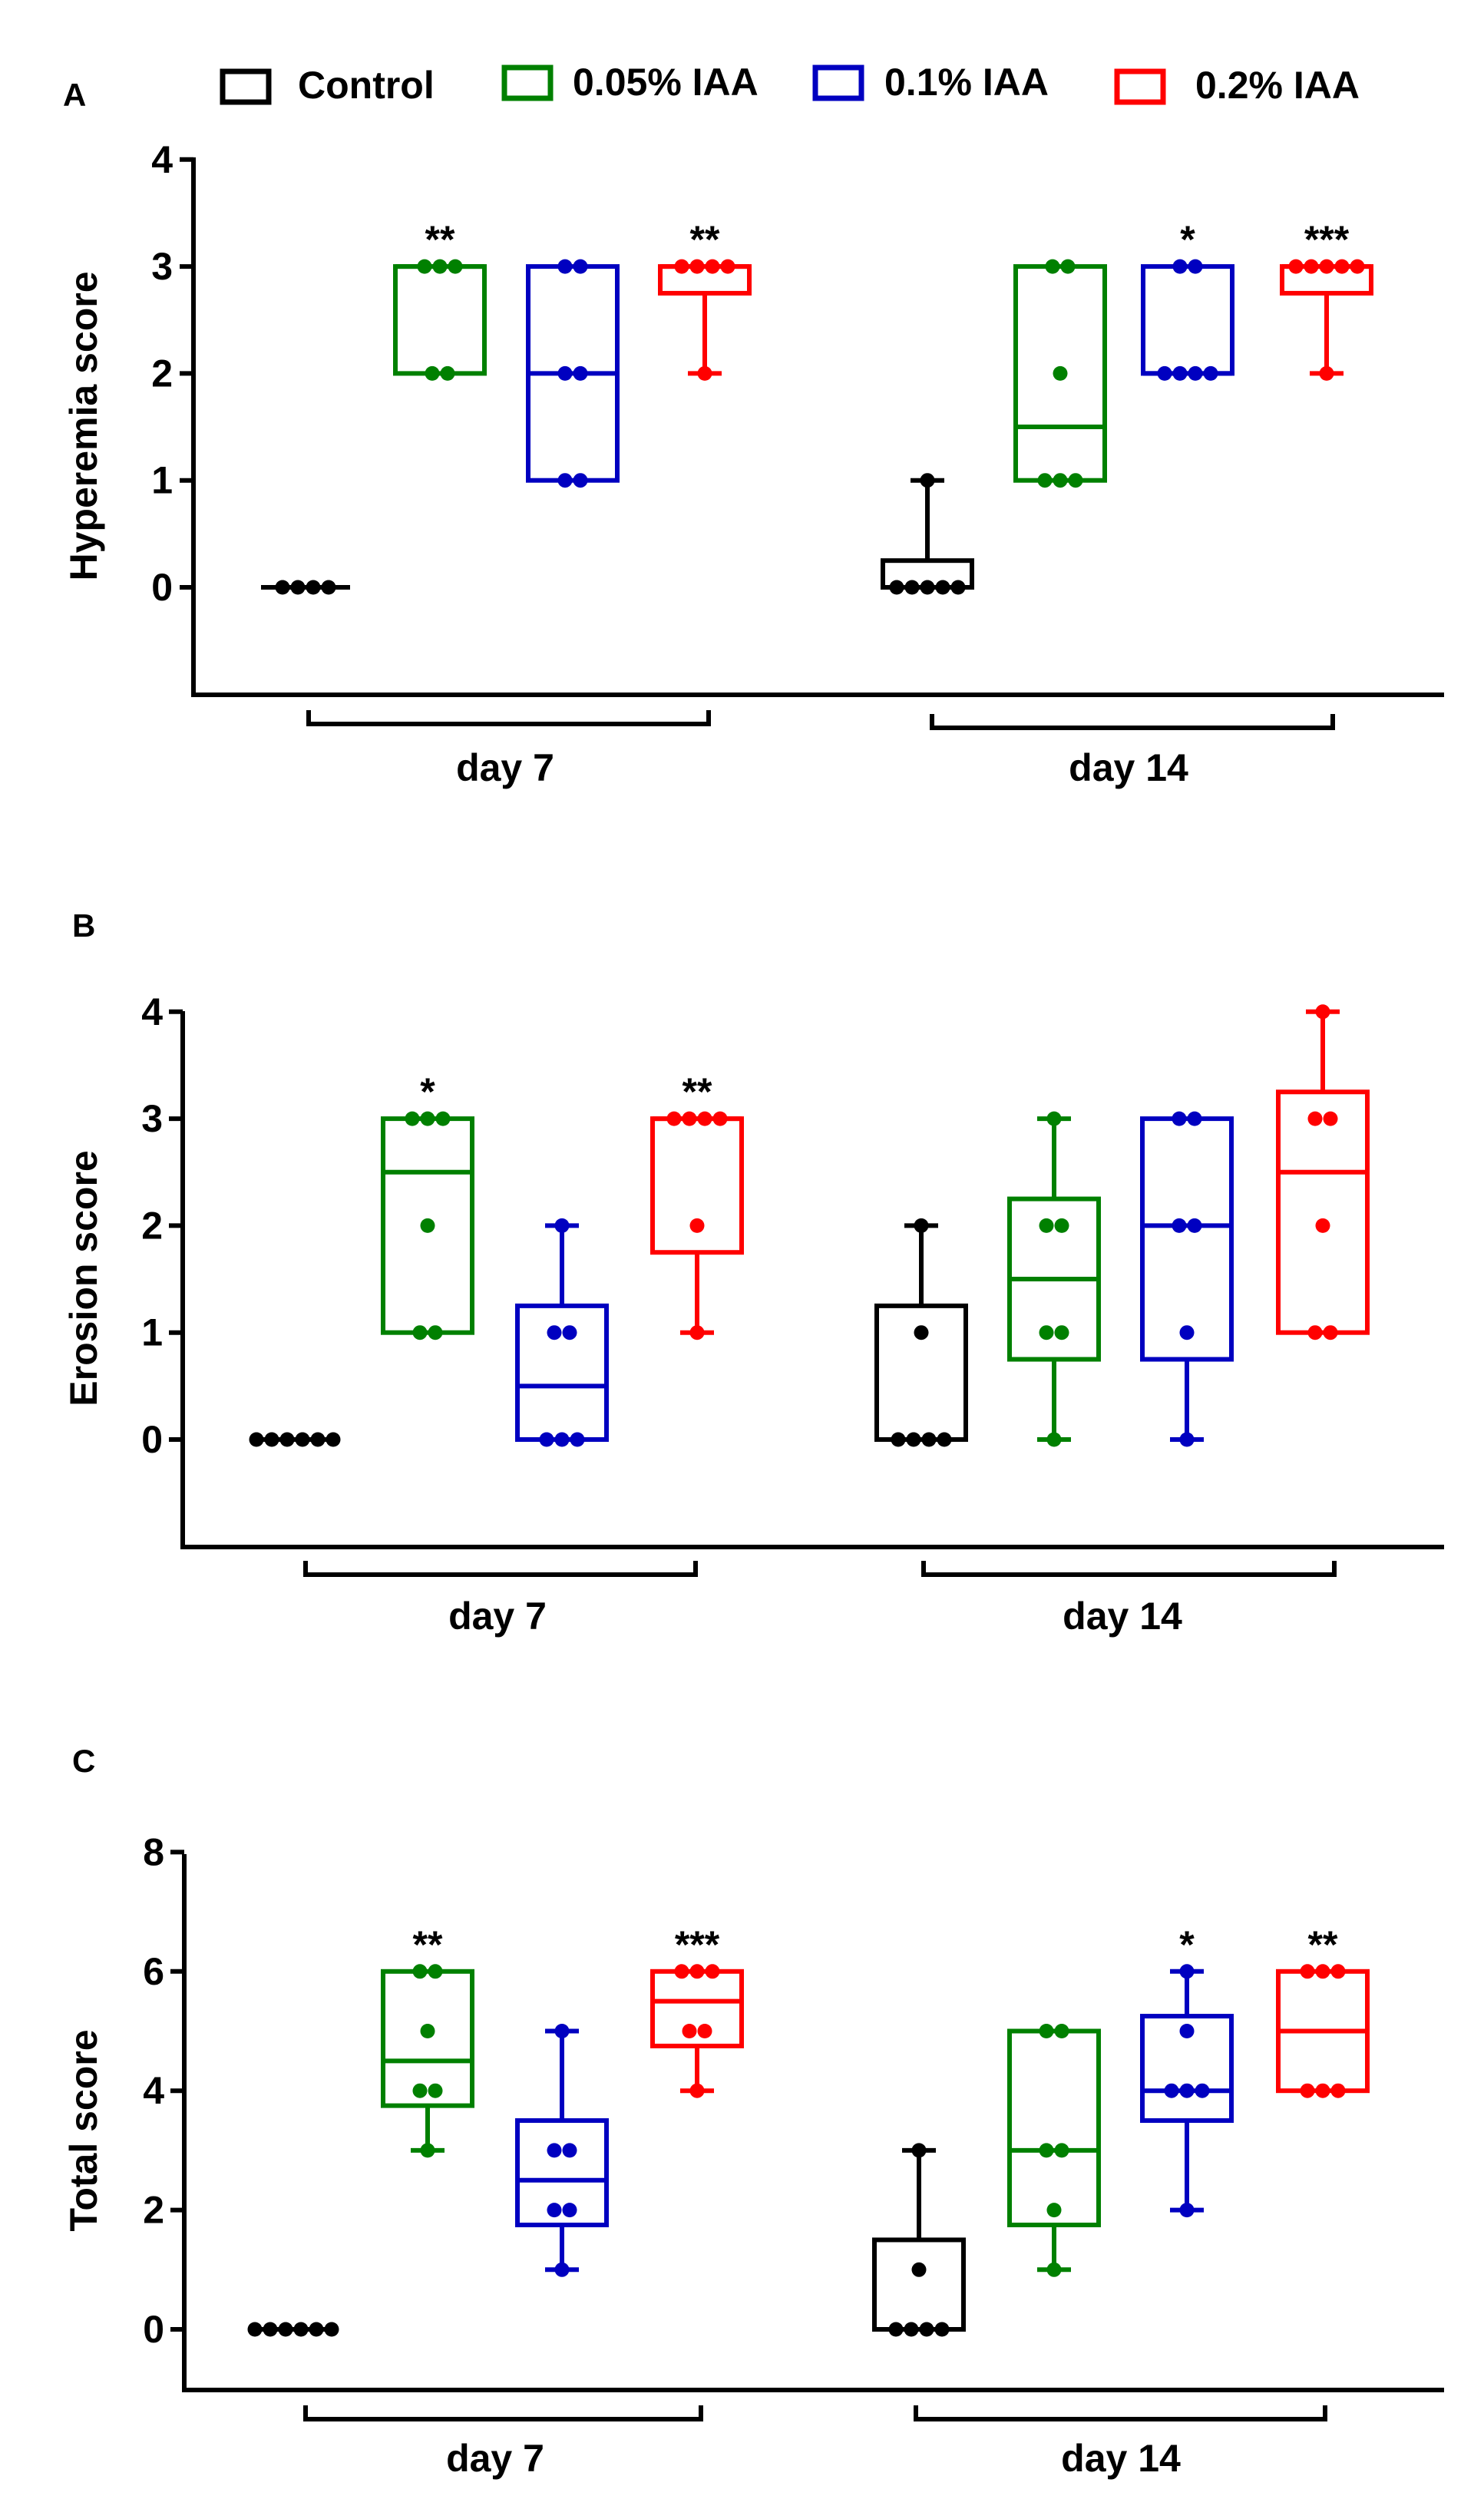  Describe the element at coordinates (153, 1971) in the screenshot. I see `panel-c-y-tick-label-6: 6` at that location.